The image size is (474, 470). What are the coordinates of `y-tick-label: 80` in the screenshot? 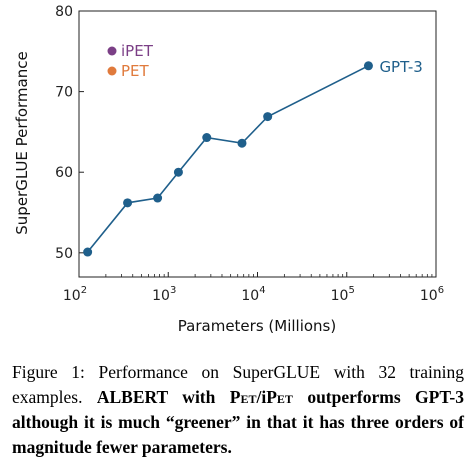 It's located at (64, 12).